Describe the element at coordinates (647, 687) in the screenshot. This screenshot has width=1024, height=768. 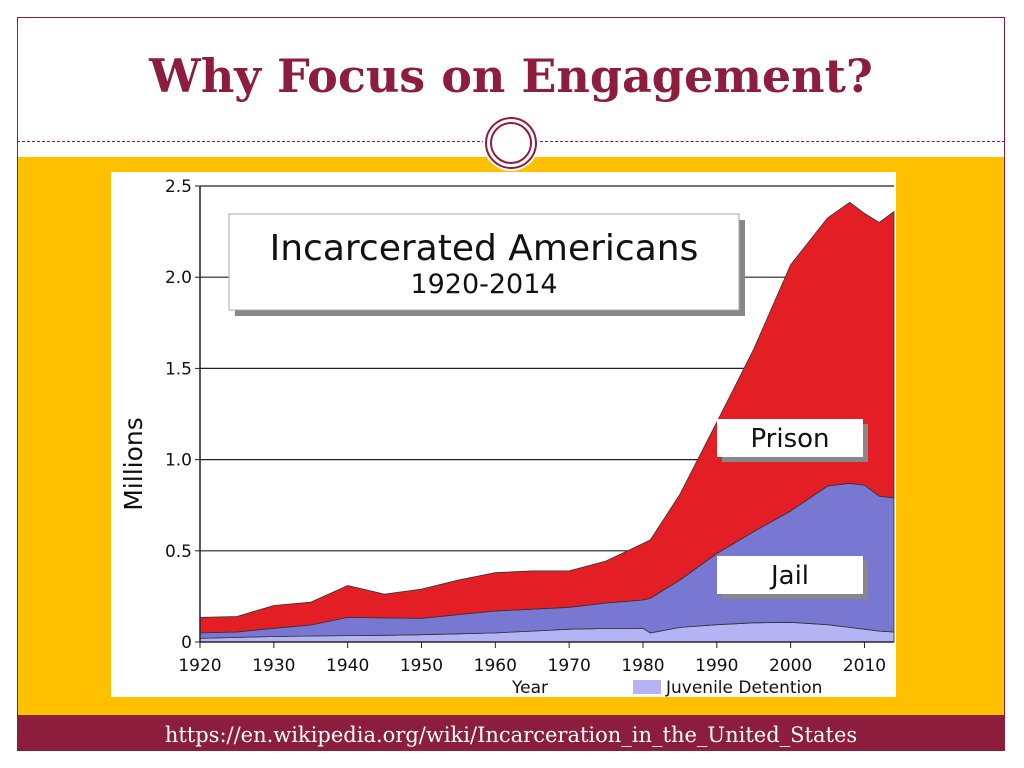
I see `legend-swatch-juvenile` at that location.